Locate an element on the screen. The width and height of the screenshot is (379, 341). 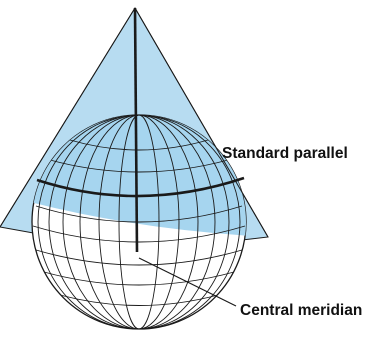
central-meridian-leader is located at coordinates (187, 282).